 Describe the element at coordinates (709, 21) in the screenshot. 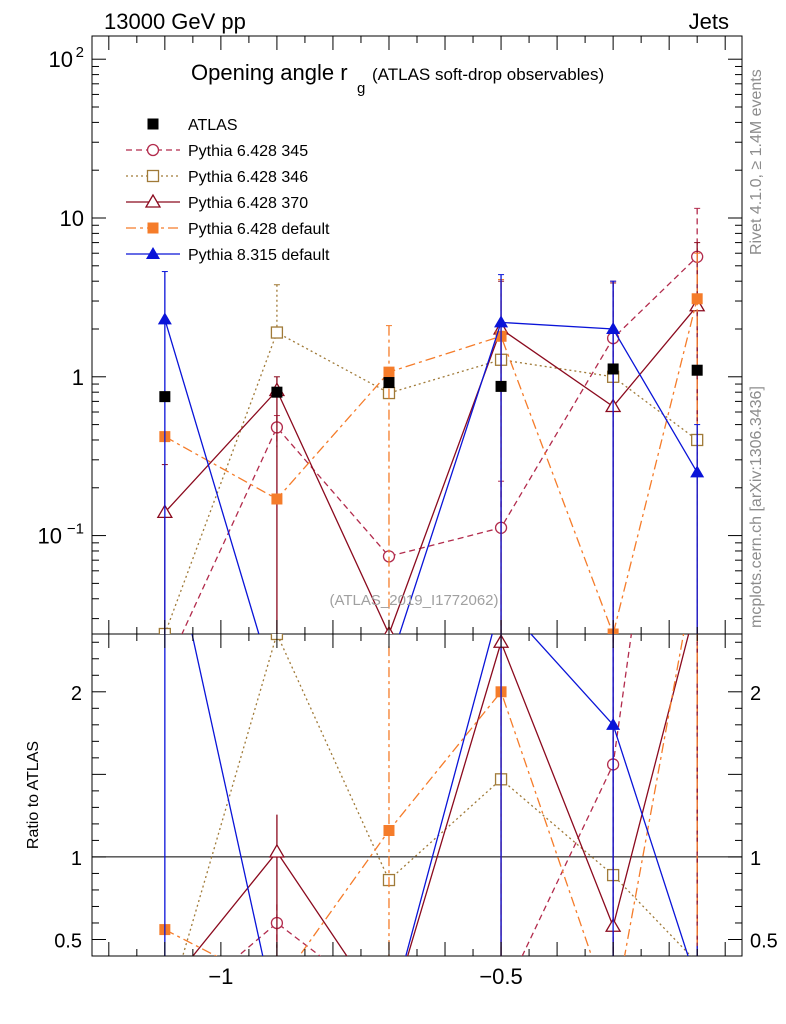

I see `process-label: Jets` at that location.